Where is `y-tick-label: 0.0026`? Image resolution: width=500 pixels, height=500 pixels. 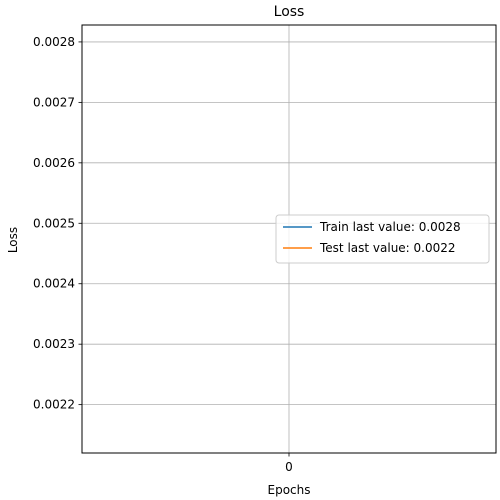
y-tick-label: 0.0026 is located at coordinates (54, 163).